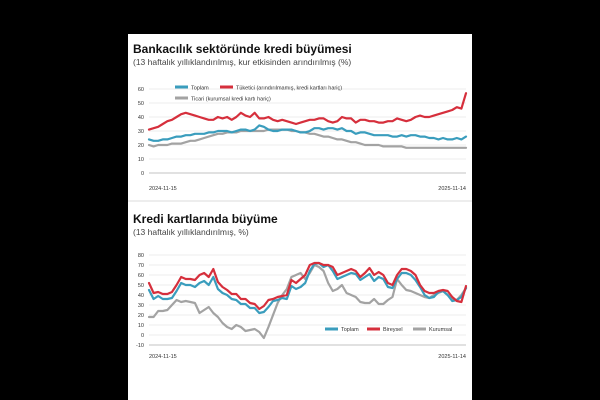 The height and width of the screenshot is (400, 600). I want to click on legend-label-ticari: Ticari (kurumsal kredi kartı hariç), so click(231, 100).